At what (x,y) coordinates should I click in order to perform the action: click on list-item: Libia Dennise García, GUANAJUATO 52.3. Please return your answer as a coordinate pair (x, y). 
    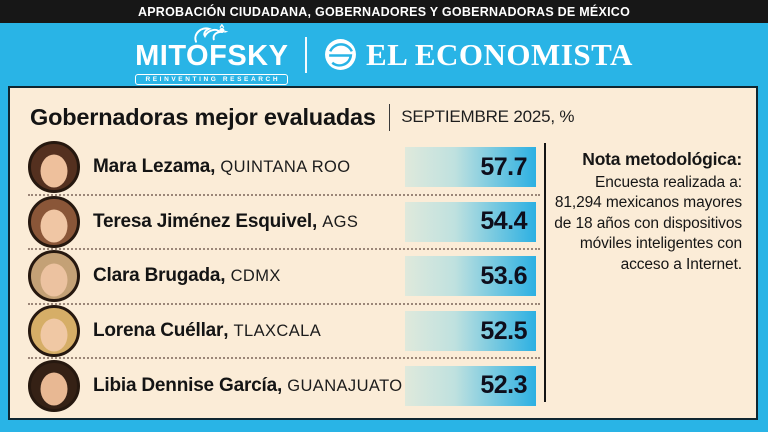
    Looking at the image, I should click on (286, 385).